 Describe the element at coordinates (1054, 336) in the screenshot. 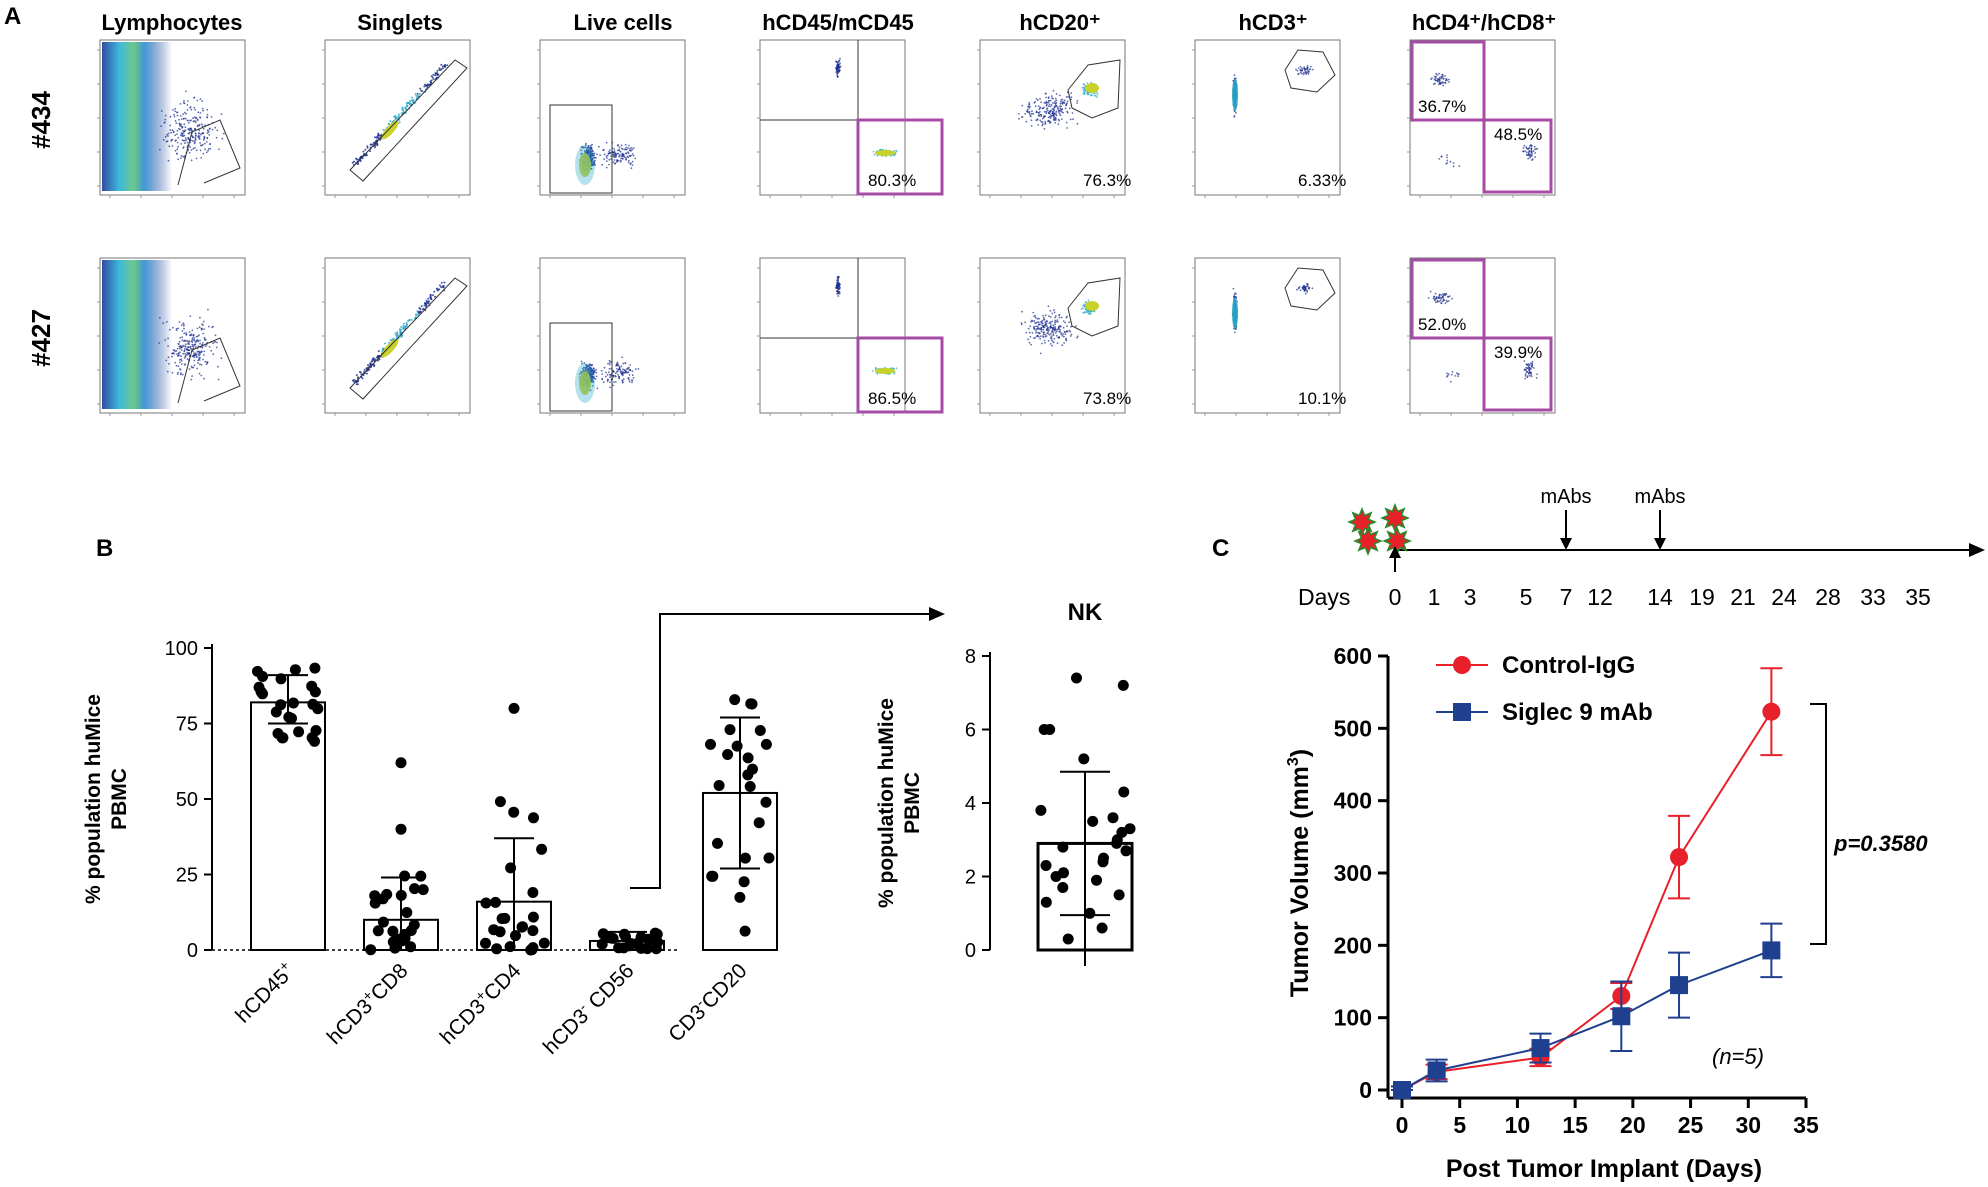

I see `flow-plot: 73.8%` at that location.